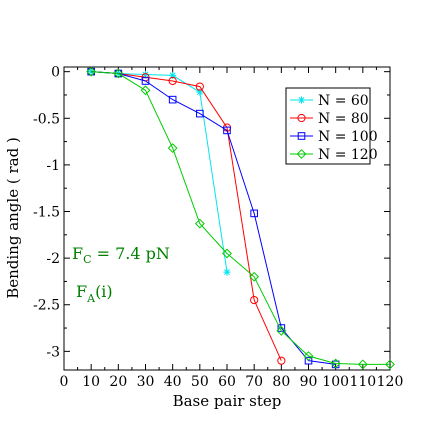 Image resolution: width=436 pixels, height=436 pixels. What do you see at coordinates (254, 382) in the screenshot?
I see `x-tick-label: 70` at bounding box center [254, 382].